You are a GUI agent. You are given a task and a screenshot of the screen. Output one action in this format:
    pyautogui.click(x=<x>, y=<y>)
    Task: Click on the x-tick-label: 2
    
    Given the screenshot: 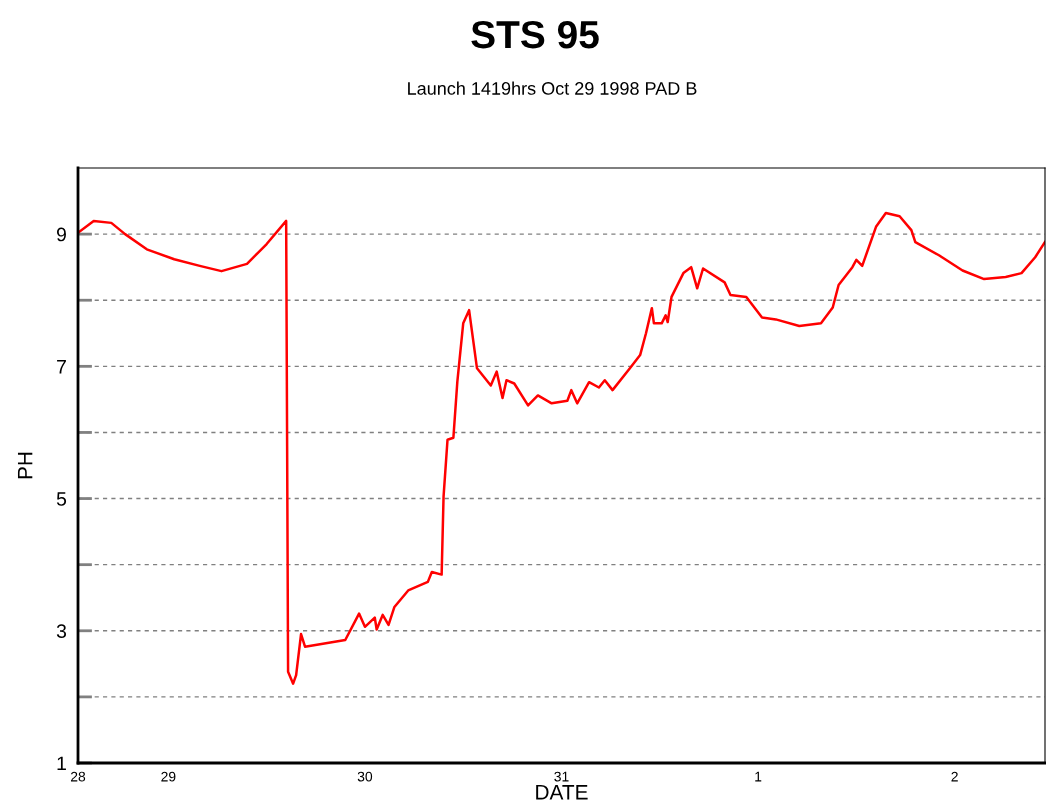 What is the action you would take?
    pyautogui.click(x=954, y=776)
    